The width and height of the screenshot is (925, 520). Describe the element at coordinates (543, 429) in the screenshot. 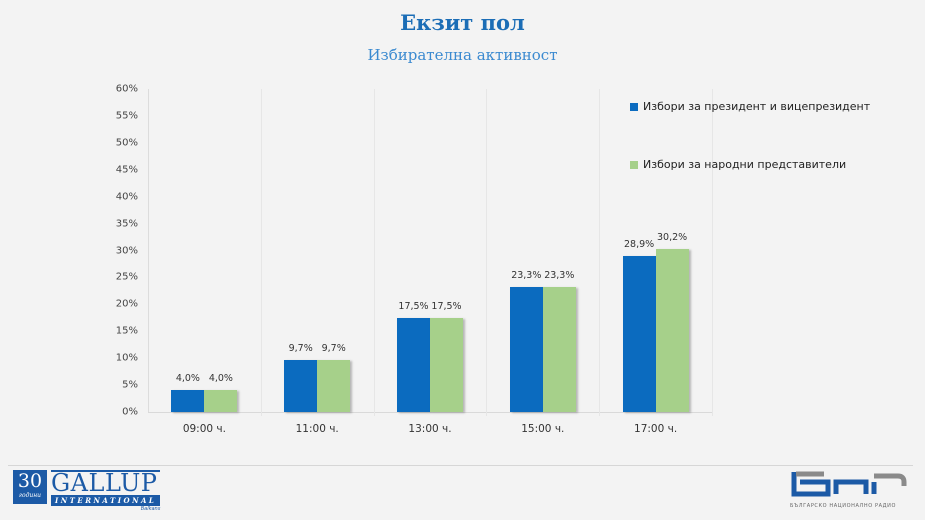

I see `x-category-label: 15:00 ч.` at that location.